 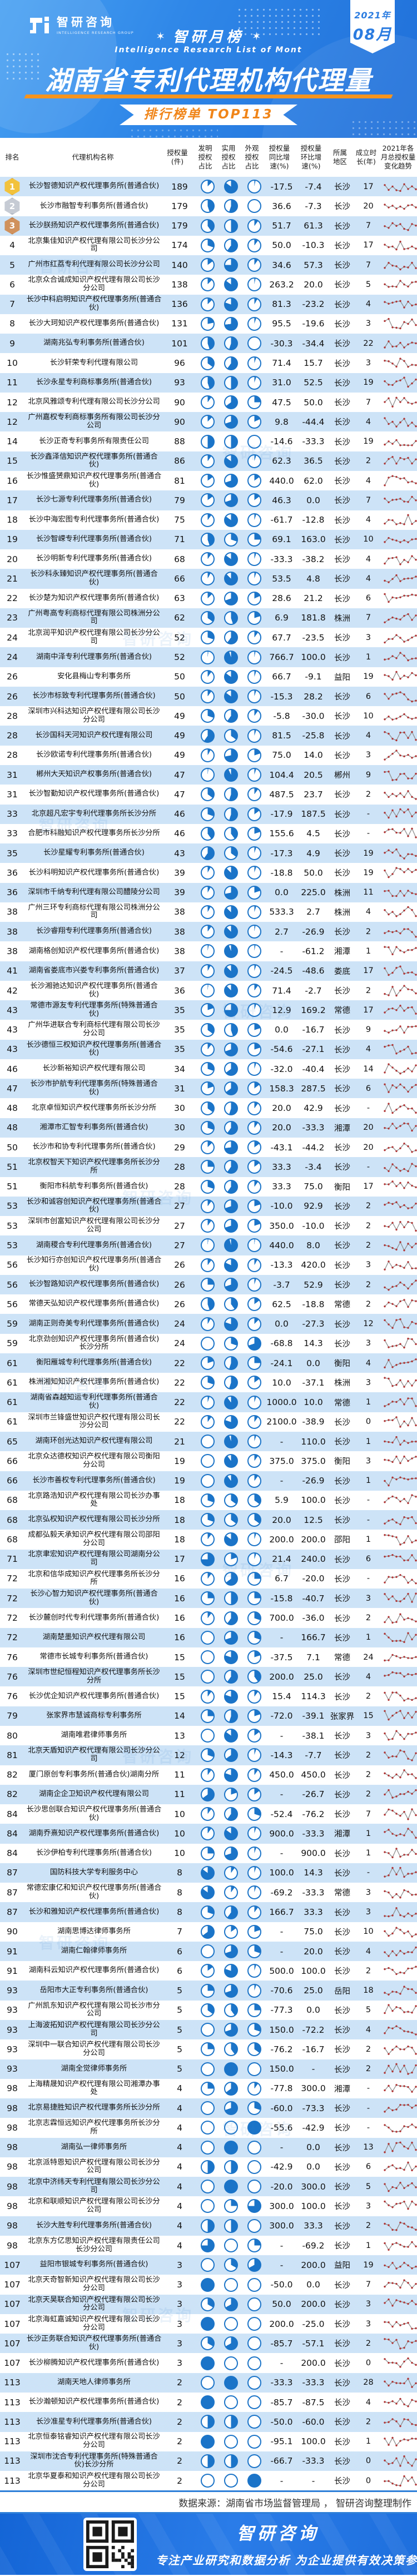 What do you see at coordinates (13, 1284) in the screenshot?
I see `rank-cell: 56` at bounding box center [13, 1284].